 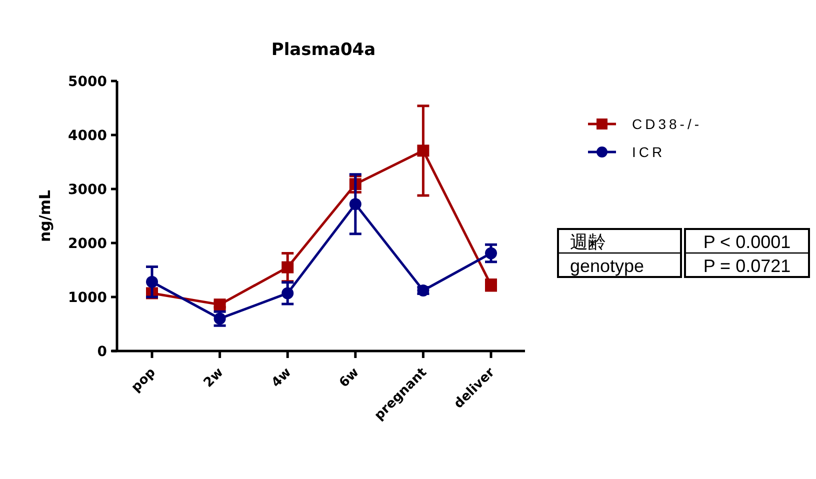 I want to click on y-tick-label: 3000, so click(x=88, y=190).